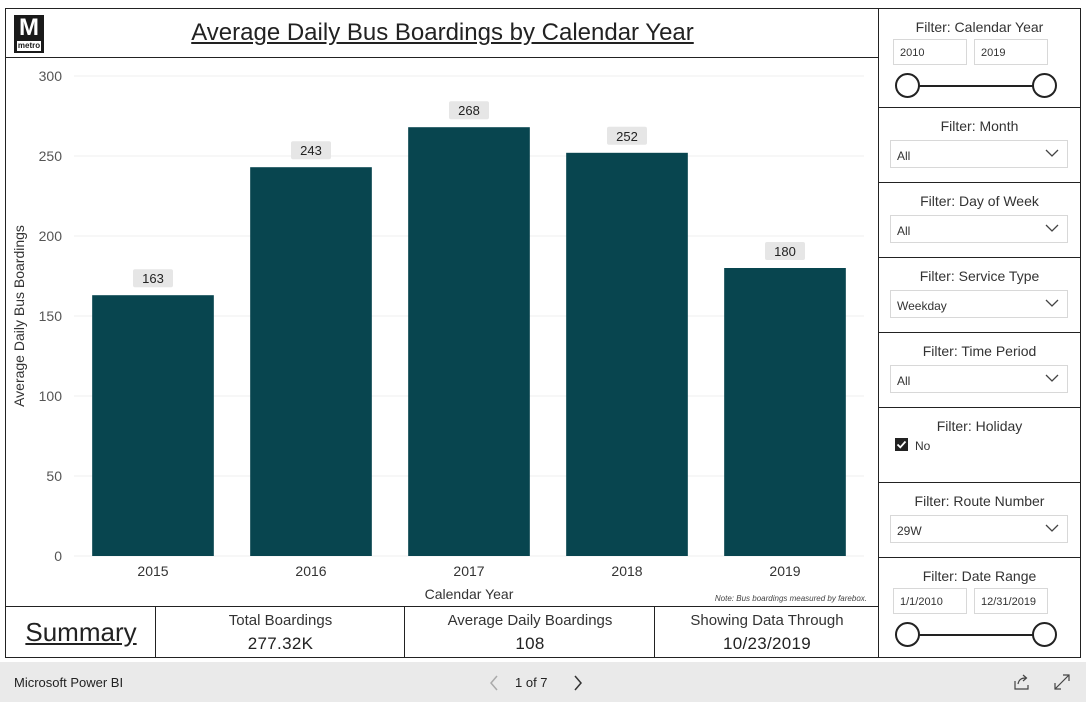 The image size is (1086, 704). I want to click on filter-service-type-title: Filter: Service Type, so click(979, 276).